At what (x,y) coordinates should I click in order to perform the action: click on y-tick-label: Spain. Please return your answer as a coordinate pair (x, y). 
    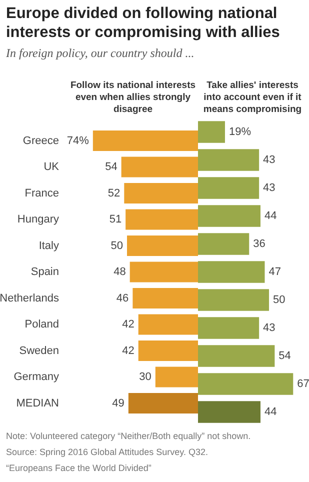
    Looking at the image, I should click on (44, 272).